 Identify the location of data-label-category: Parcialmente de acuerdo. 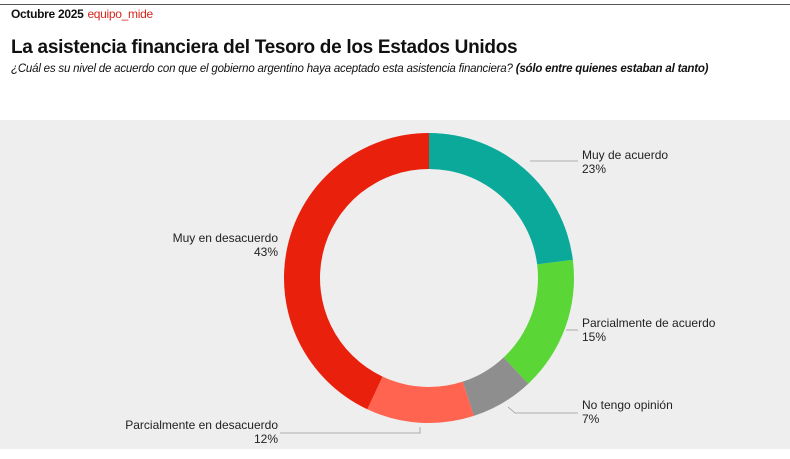
(649, 323).